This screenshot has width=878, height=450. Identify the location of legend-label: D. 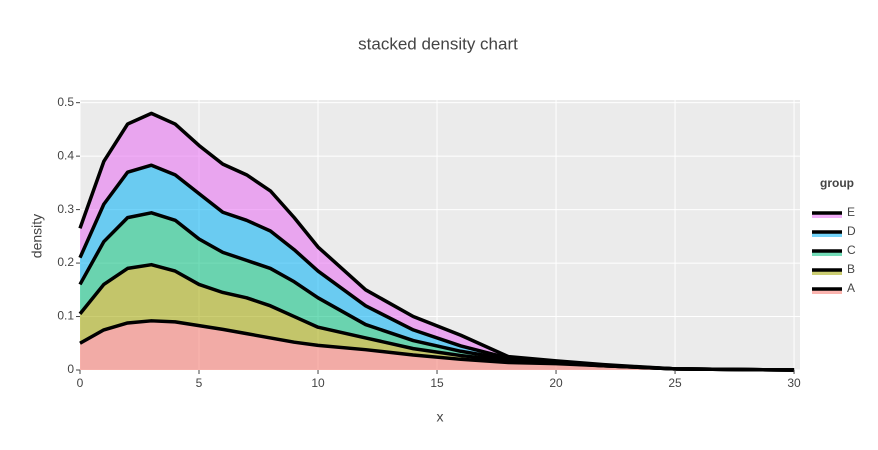
(851, 231).